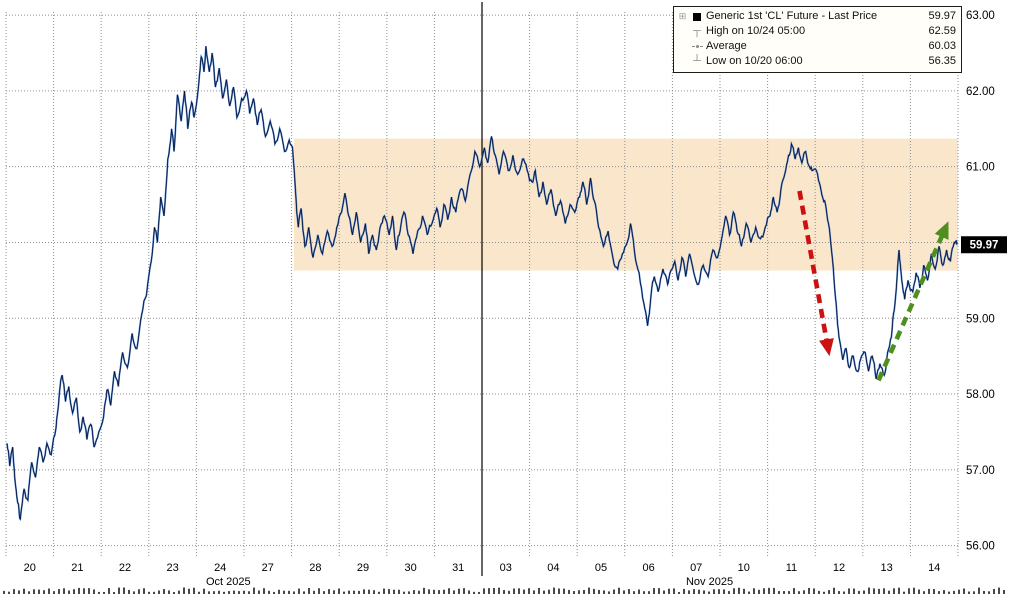  I want to click on svg-text: 07, so click(696, 568).